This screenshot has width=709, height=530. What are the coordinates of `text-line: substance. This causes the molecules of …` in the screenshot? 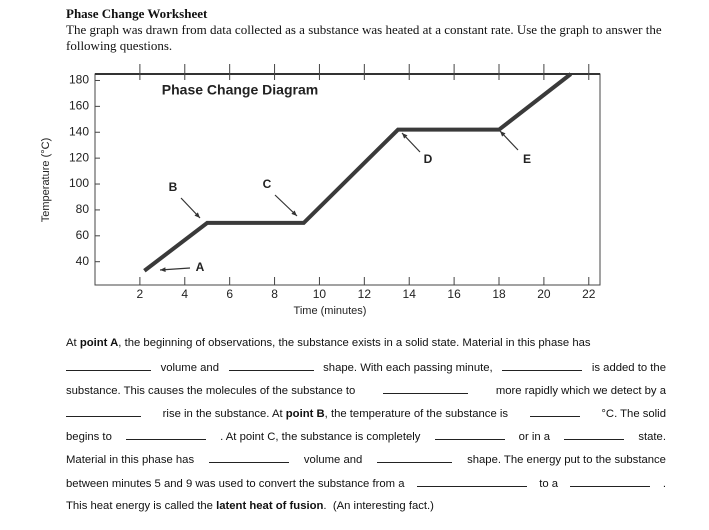 It's located at (366, 390).